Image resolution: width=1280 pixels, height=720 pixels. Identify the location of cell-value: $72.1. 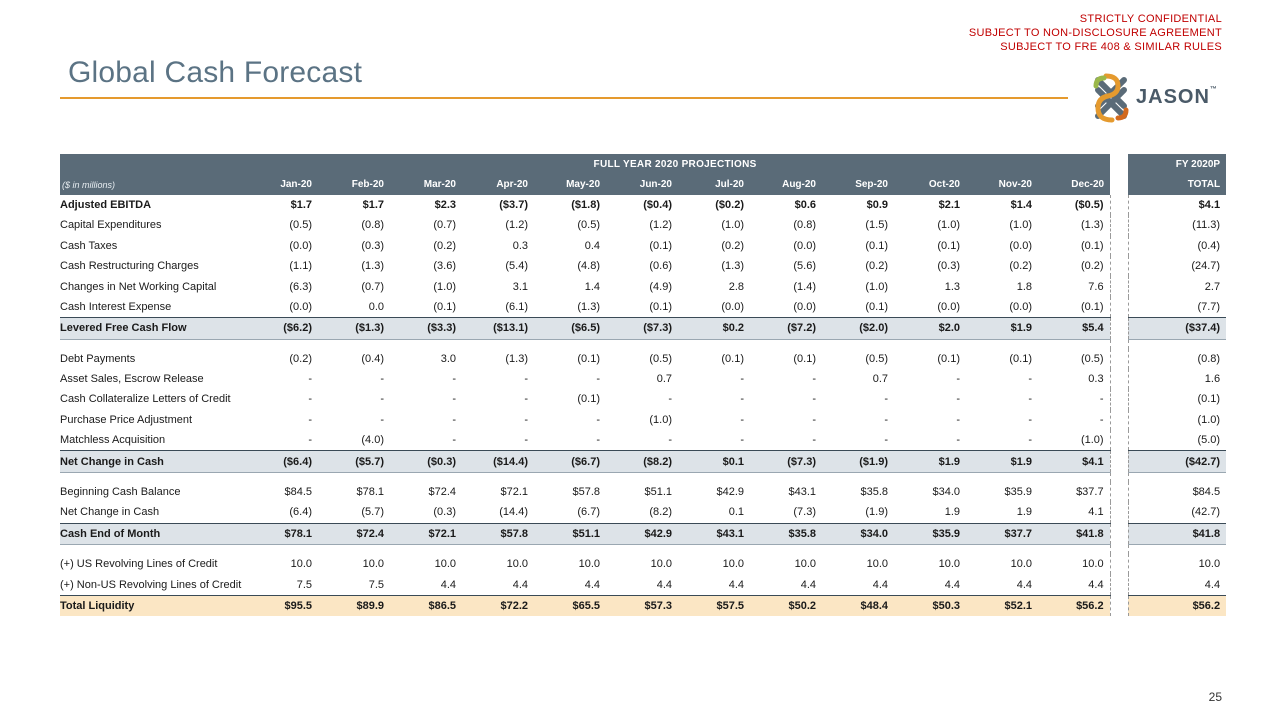
(514, 492).